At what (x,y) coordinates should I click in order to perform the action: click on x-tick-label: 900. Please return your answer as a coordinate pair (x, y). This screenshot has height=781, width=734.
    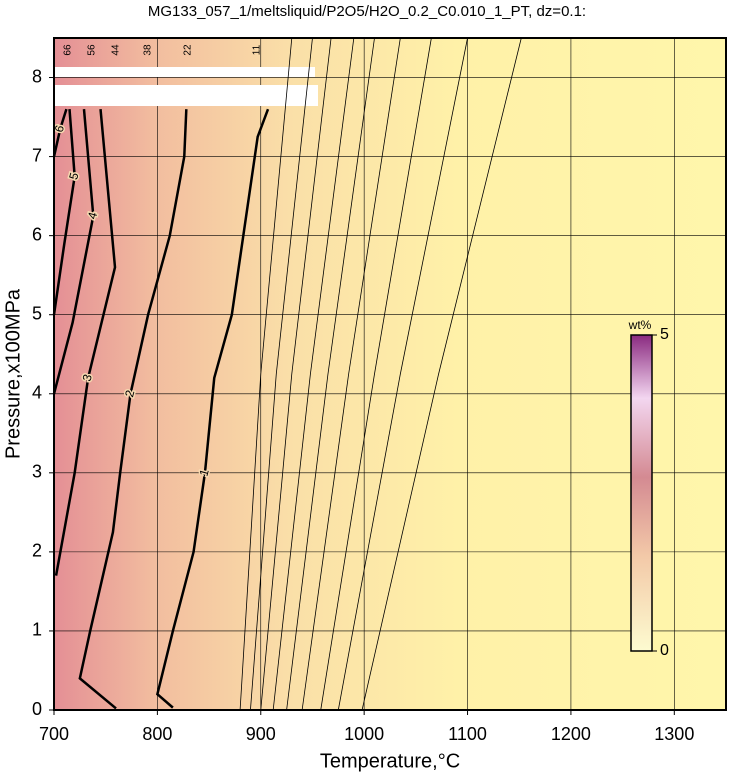
    Looking at the image, I should click on (261, 734).